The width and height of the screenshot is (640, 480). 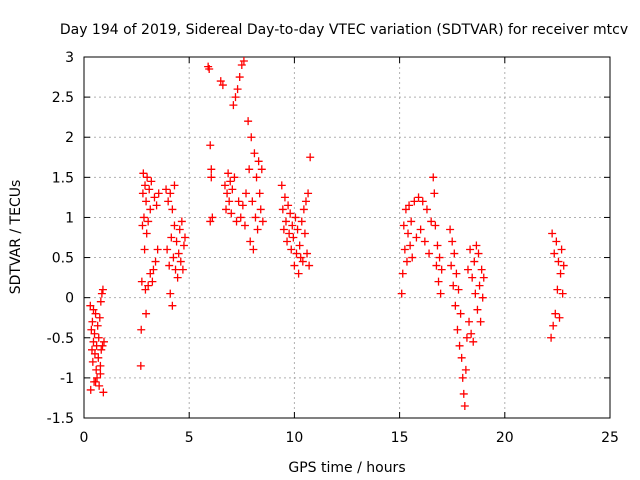 I want to click on y-tick-label: 1.5, so click(x=63, y=178).